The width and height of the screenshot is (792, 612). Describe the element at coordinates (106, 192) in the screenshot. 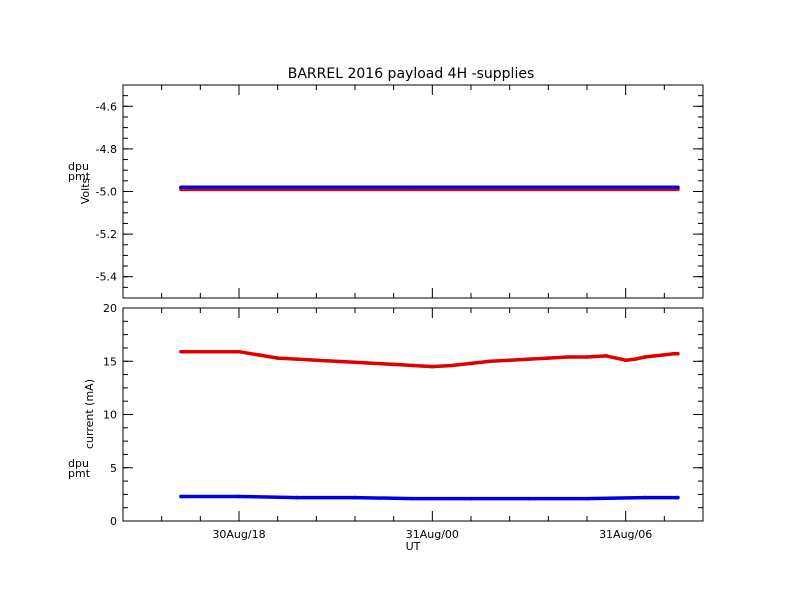

I see `y-tick-label: -5.0` at that location.